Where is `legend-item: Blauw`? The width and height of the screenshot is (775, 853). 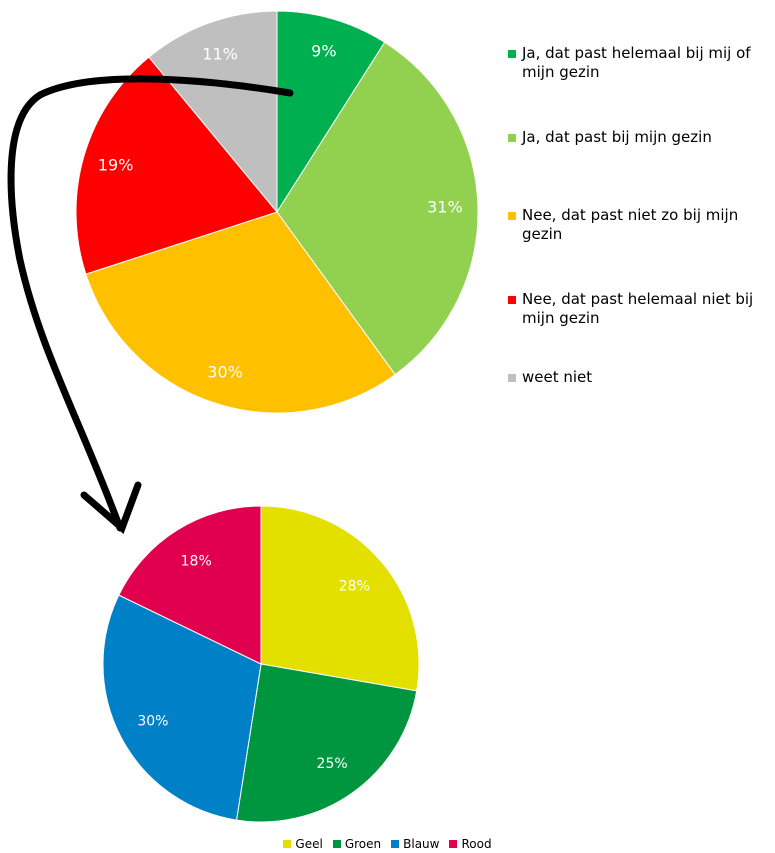 legend-item: Blauw is located at coordinates (415, 844).